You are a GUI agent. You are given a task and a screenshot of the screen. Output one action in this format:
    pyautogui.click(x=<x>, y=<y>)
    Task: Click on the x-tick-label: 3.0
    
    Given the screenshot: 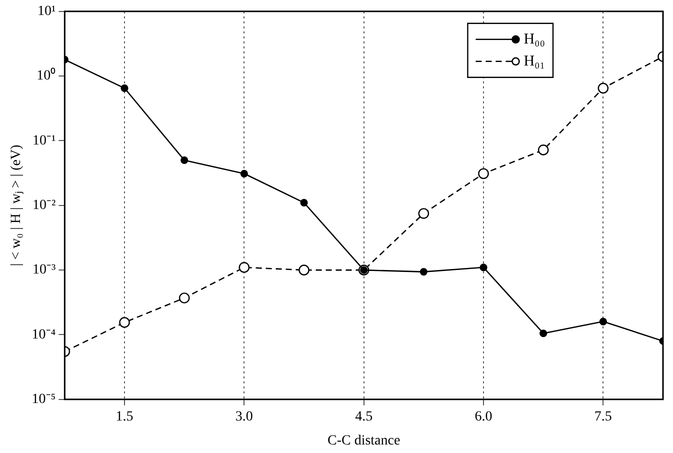 What is the action you would take?
    pyautogui.click(x=244, y=416)
    